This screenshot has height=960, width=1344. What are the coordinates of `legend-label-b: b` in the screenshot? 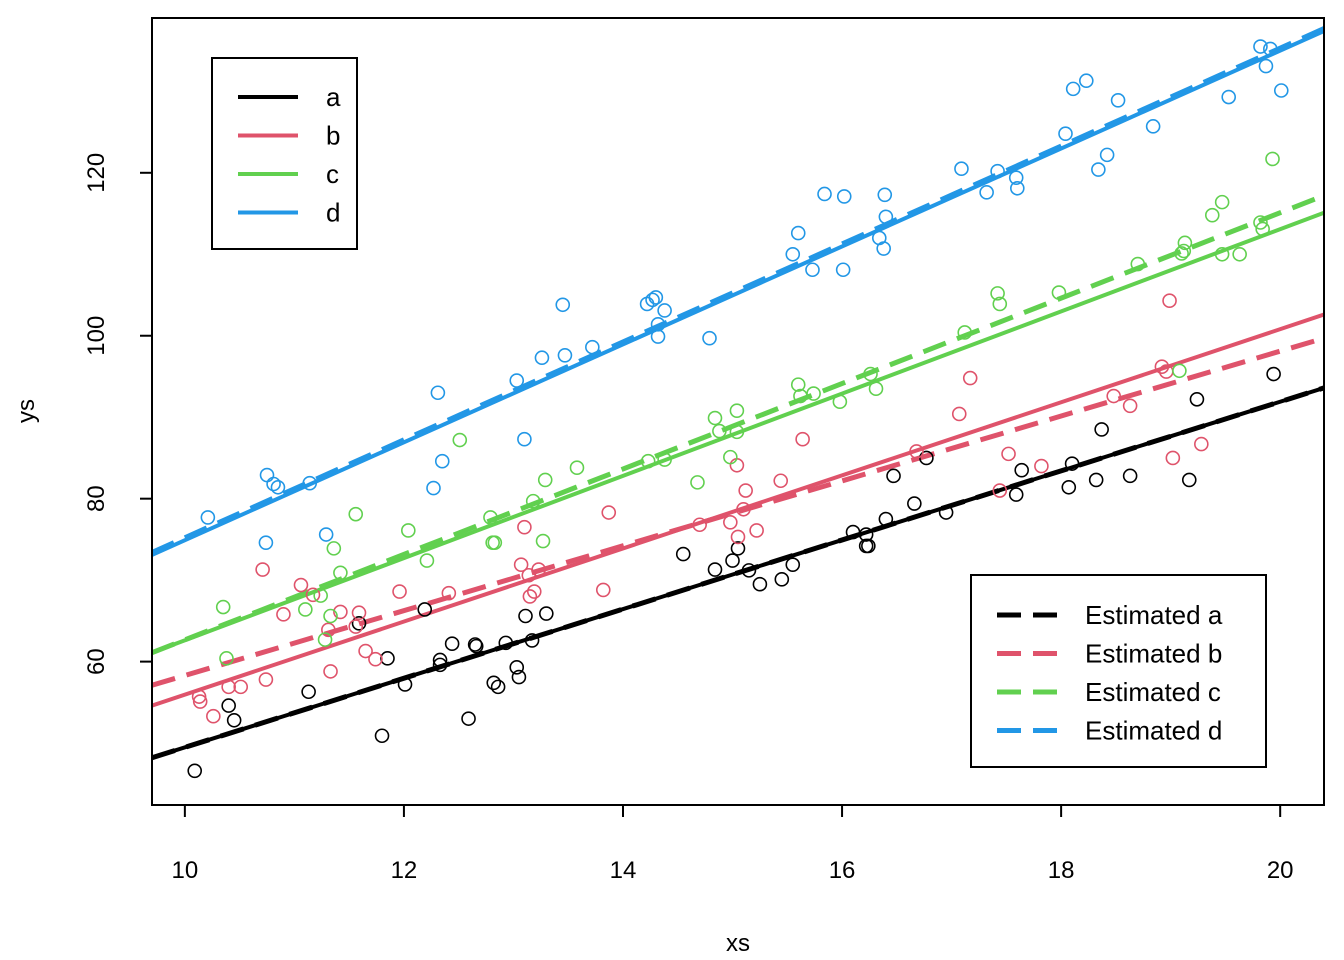 It's located at (333, 136).